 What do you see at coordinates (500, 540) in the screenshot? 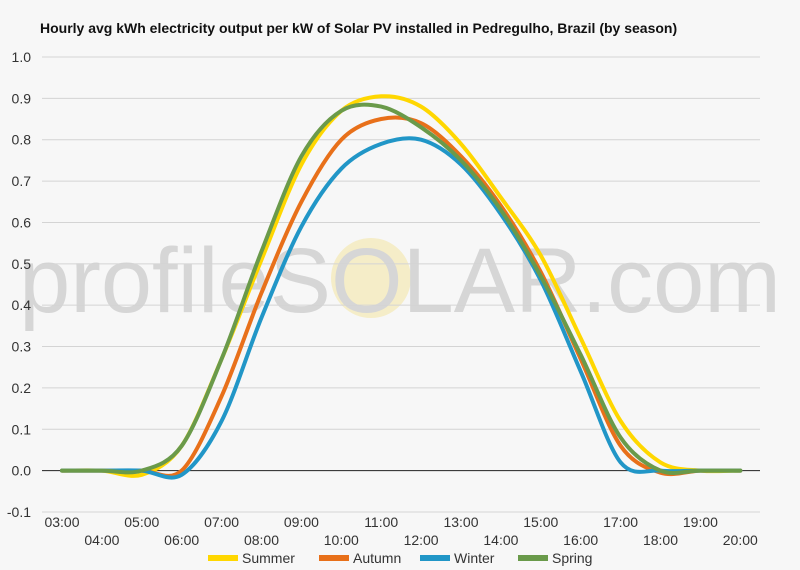
I see `x-tick-label: 14:00` at bounding box center [500, 540].